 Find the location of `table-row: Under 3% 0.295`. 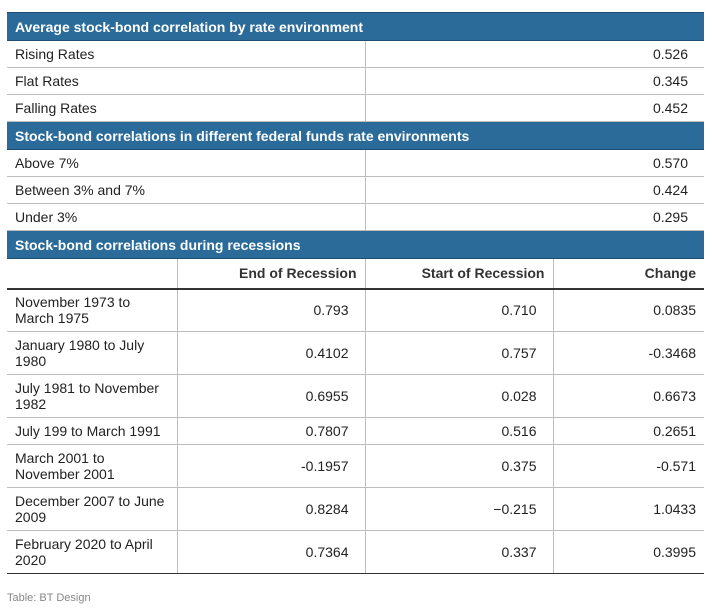

table-row: Under 3% 0.295 is located at coordinates (356, 217).